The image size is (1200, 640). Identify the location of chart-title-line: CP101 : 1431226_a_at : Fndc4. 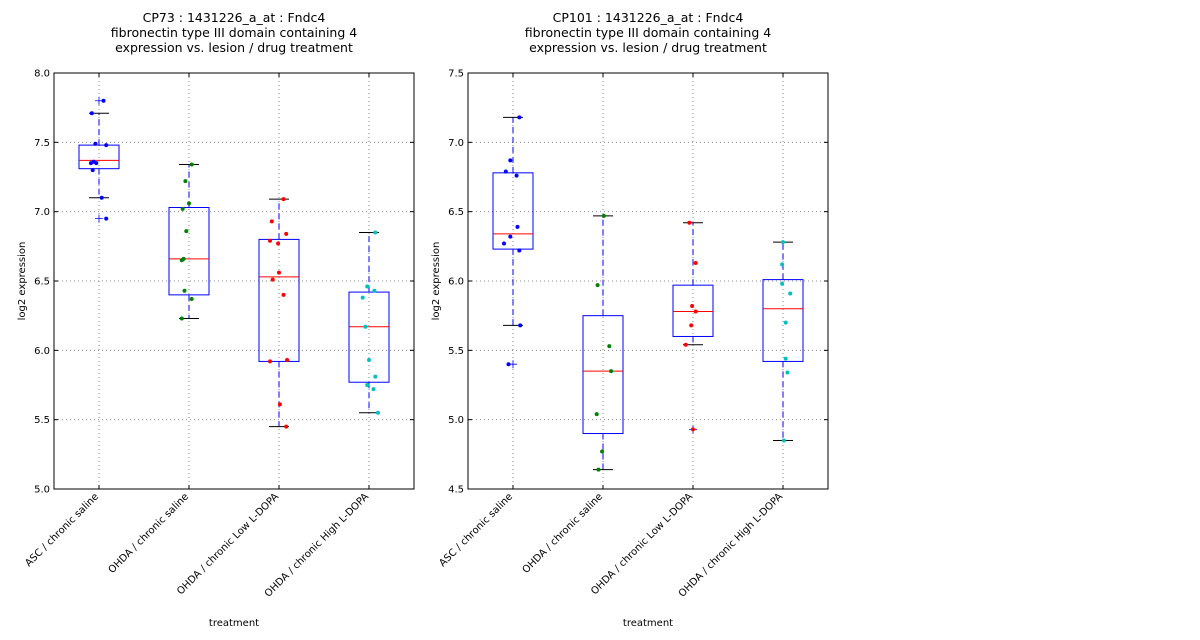
(648, 17).